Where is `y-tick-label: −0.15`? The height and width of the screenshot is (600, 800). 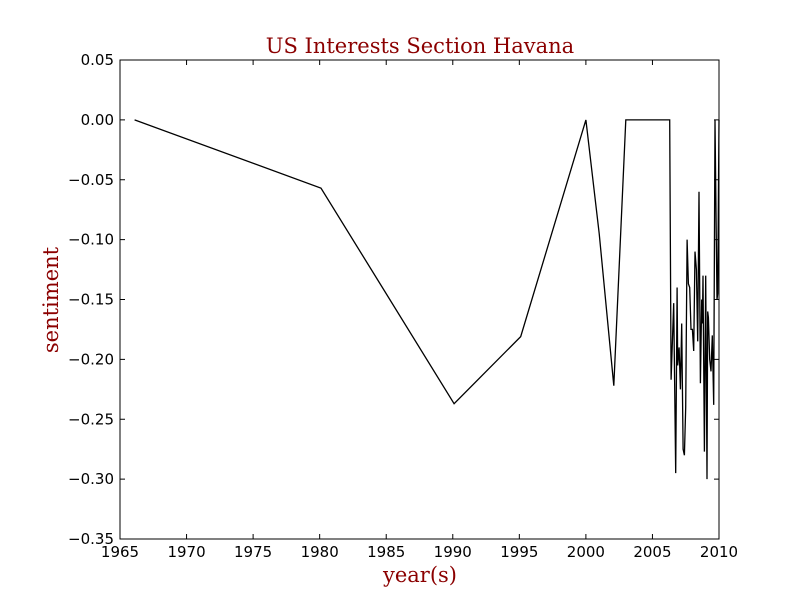
y-tick-label: −0.15 is located at coordinates (91, 300).